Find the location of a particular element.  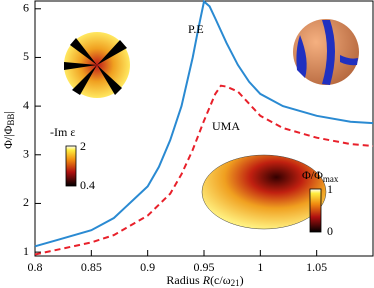

inset-sphere-left is located at coordinates (97, 65).